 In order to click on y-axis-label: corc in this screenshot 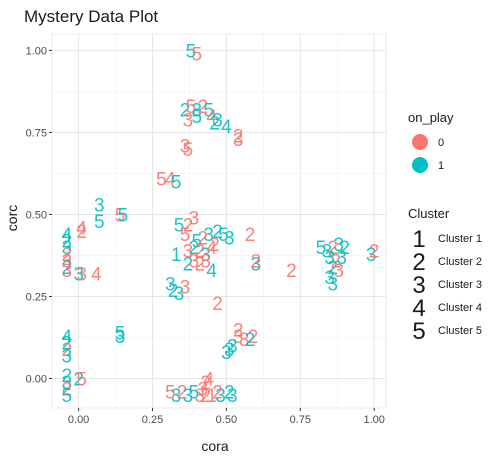, I will do `click(12, 218)`.